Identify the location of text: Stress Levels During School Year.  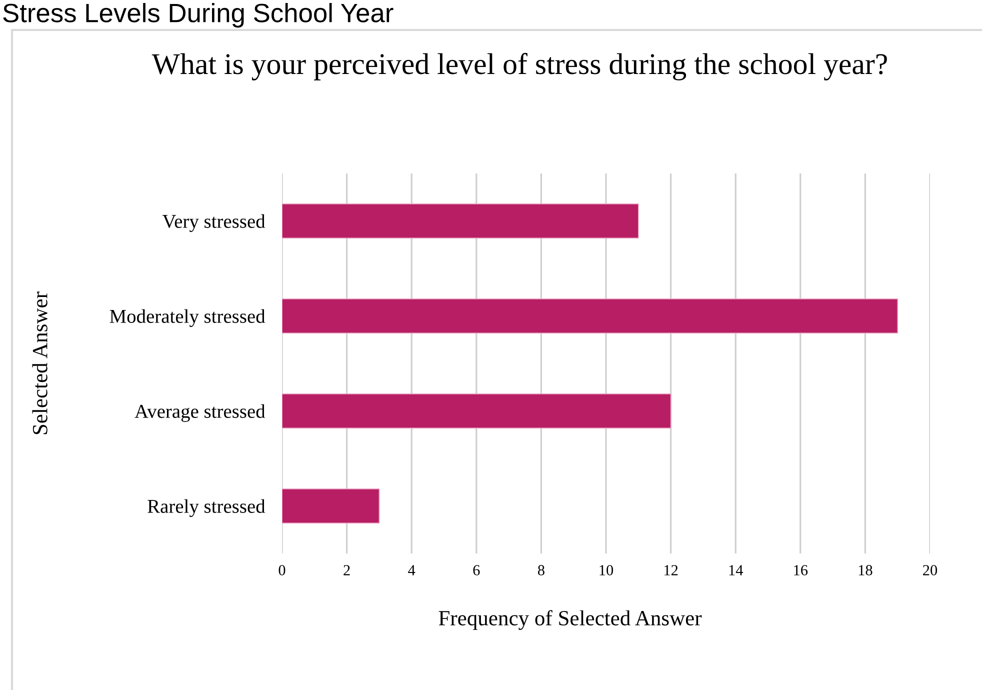
(198, 15).